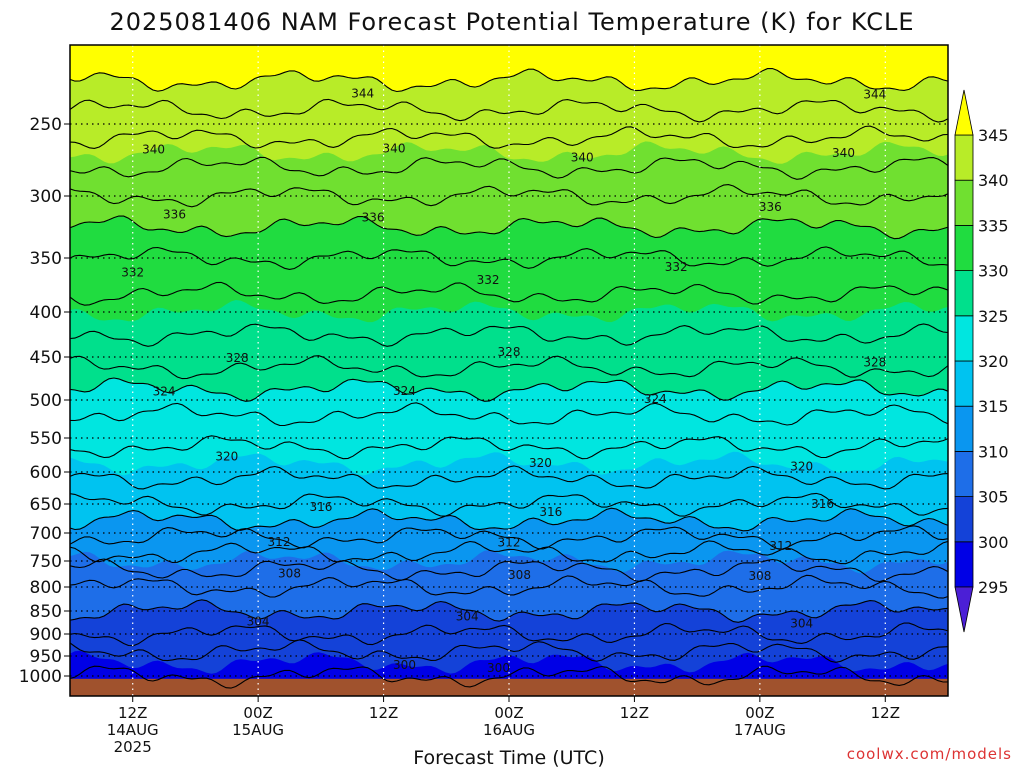  I want to click on contour-label-17: 324, so click(655, 399).